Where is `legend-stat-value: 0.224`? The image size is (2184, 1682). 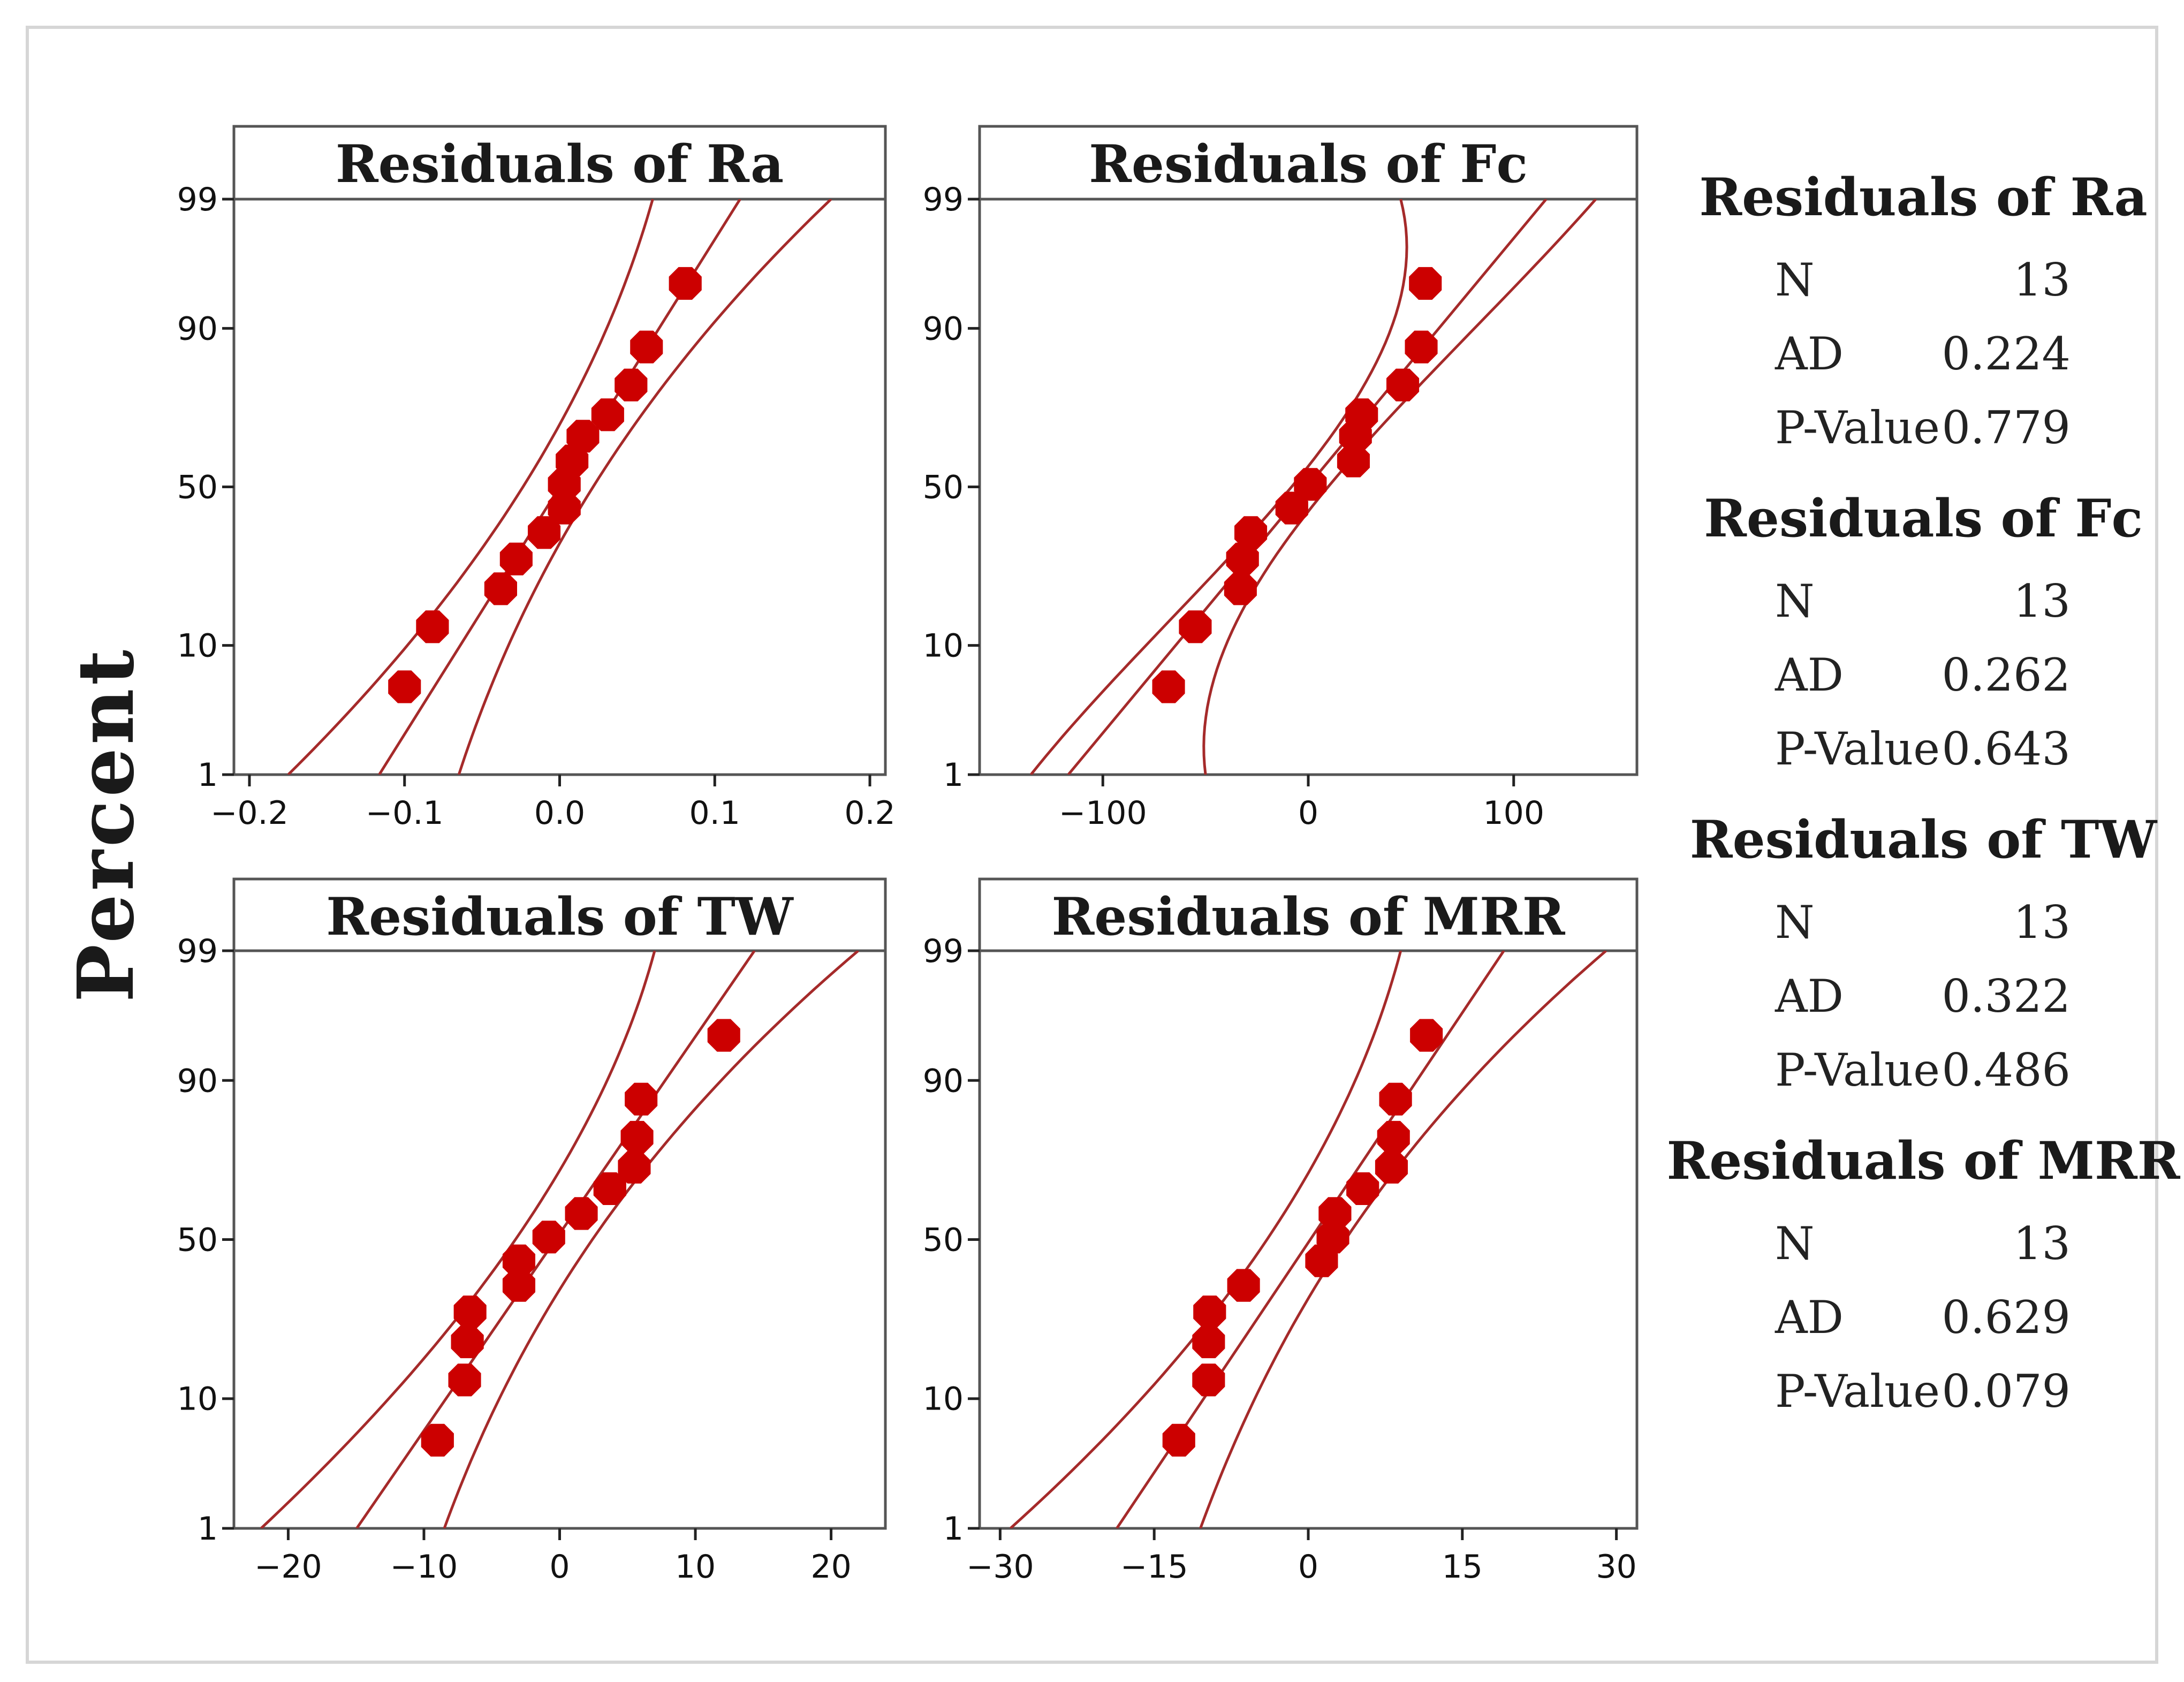
legend-stat-value: 0.224 is located at coordinates (2006, 354).